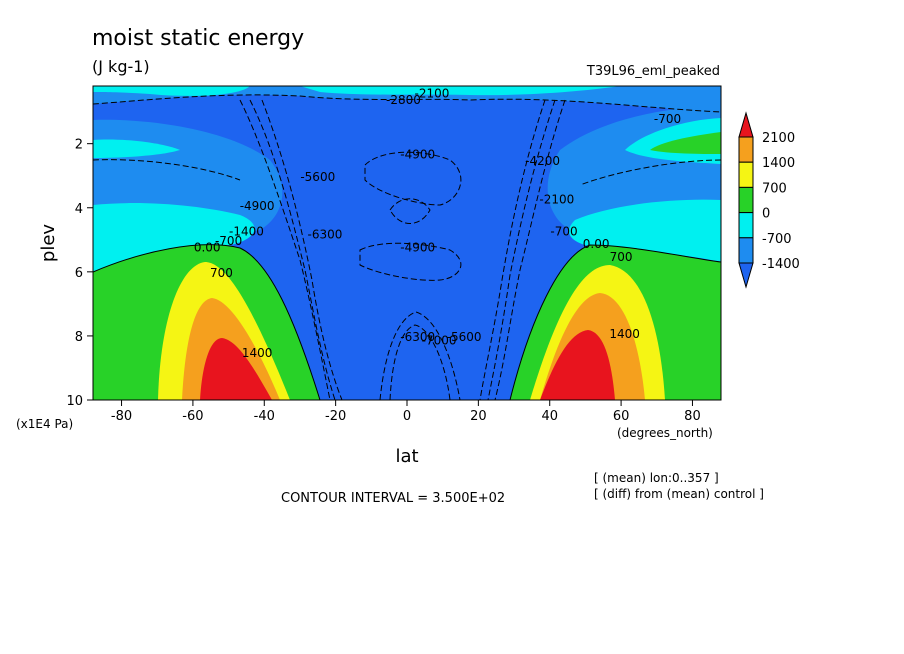  Describe the element at coordinates (781, 264) in the screenshot. I see `colorbar-label: -1400` at that location.